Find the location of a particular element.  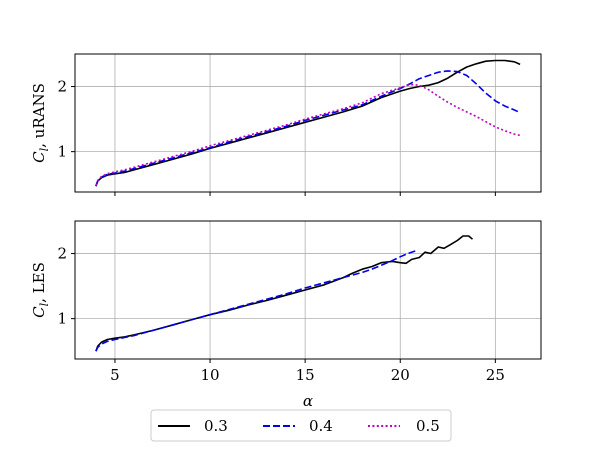

top-ylabel-rest: , uRANS is located at coordinates (39, 115).